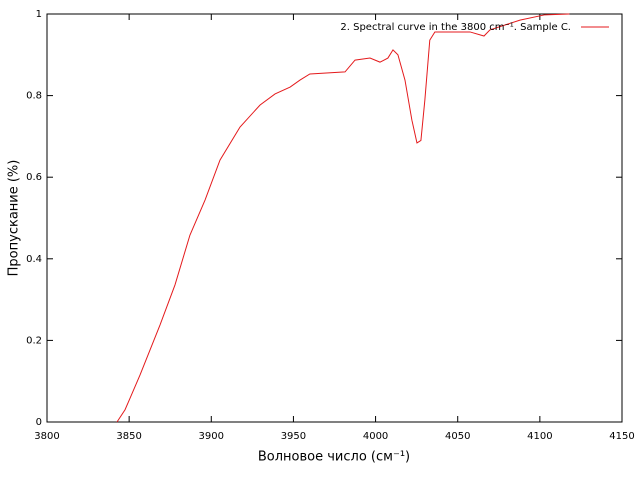 This screenshot has width=640, height=480. I want to click on x-tick-label: 4050, so click(457, 436).